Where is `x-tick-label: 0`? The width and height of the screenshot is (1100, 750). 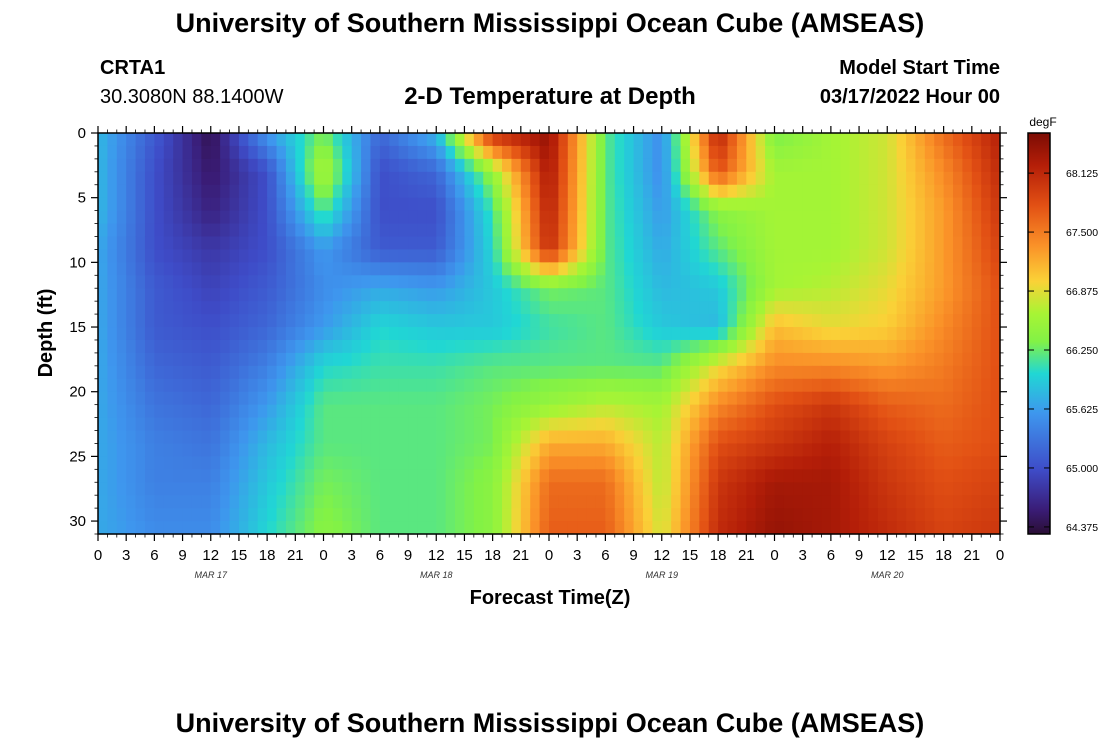 x-tick-label: 0 is located at coordinates (1000, 555).